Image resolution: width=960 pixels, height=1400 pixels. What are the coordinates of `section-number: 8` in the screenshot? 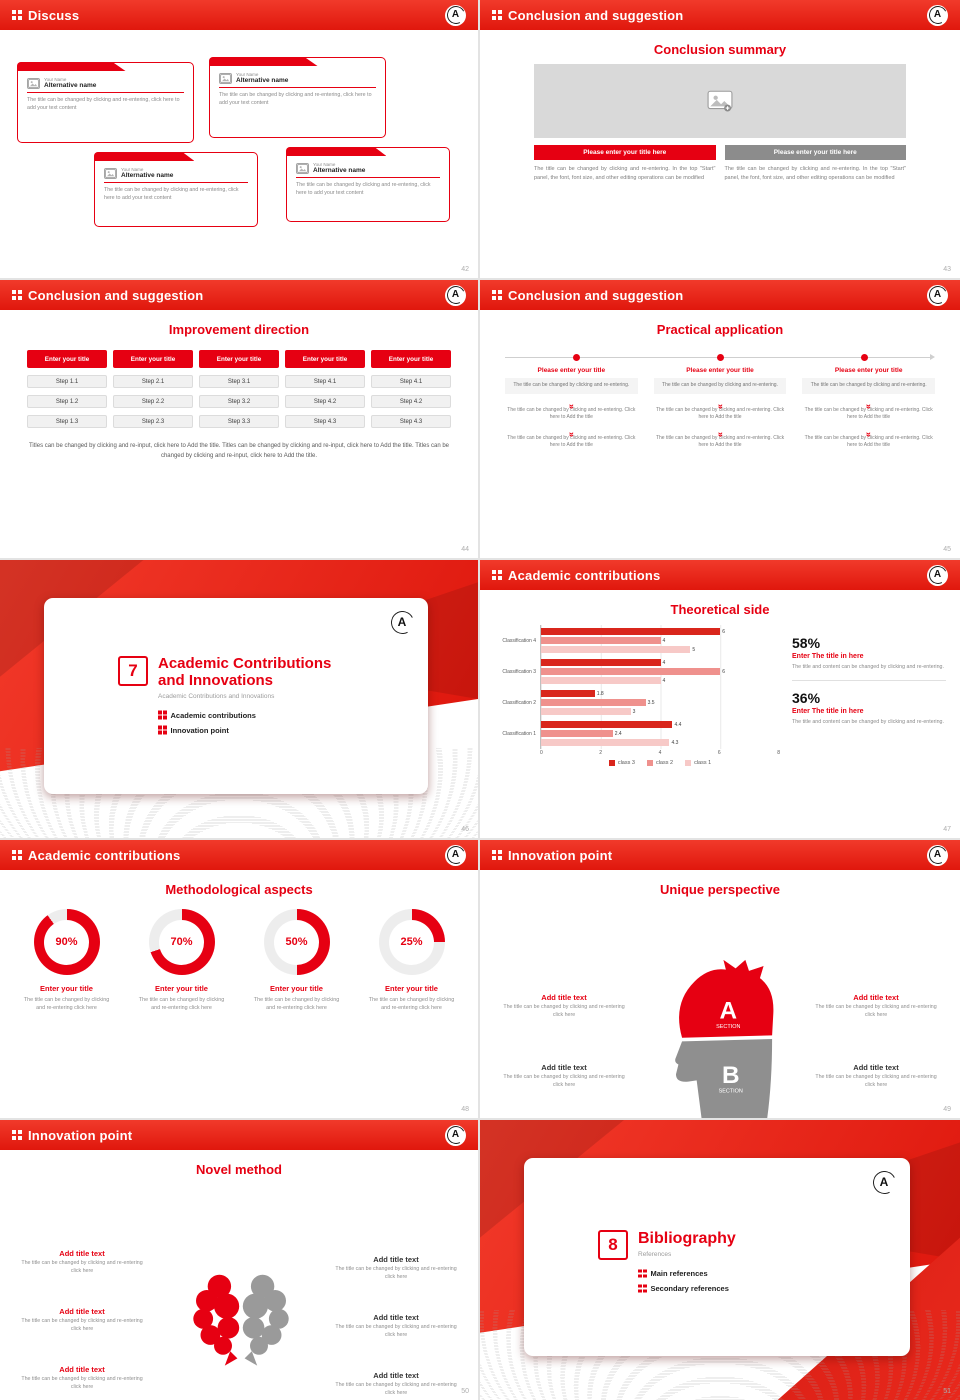 It's located at (613, 1245).